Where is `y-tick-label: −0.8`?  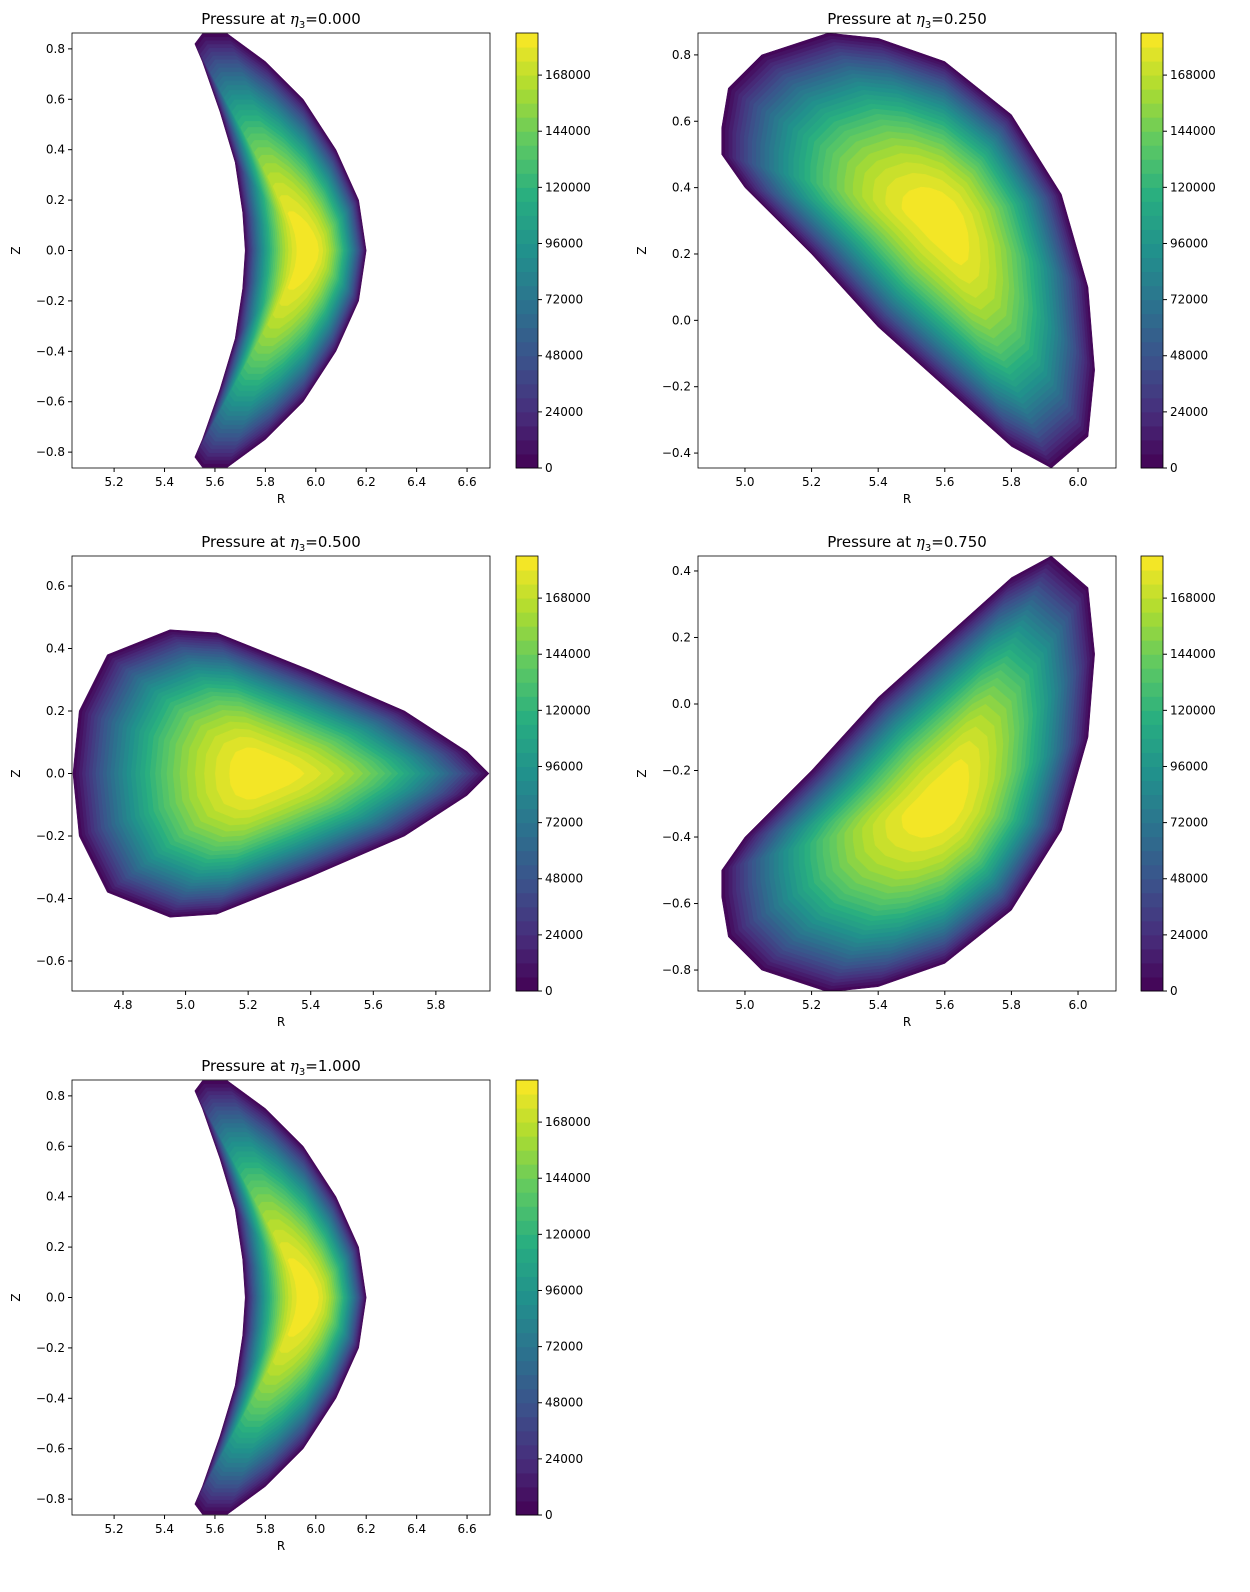
y-tick-label: −0.8 is located at coordinates (50, 452).